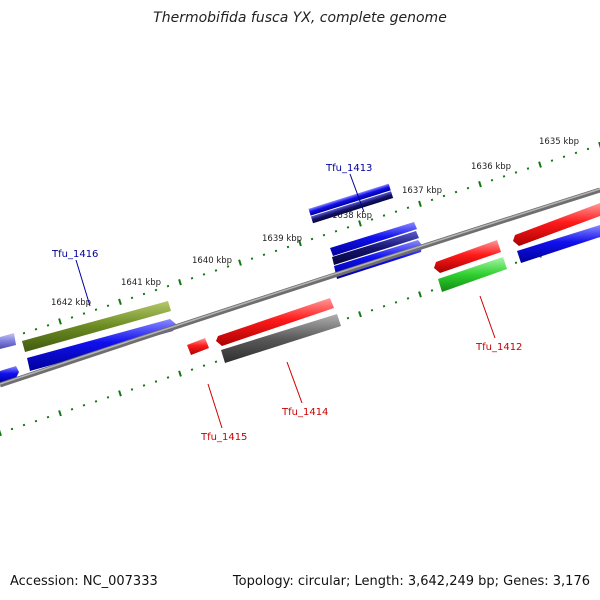 Image resolution: width=600 pixels, height=600 pixels. Describe the element at coordinates (96, 326) in the screenshot. I see `gene-tfu-1416-bar` at that location.